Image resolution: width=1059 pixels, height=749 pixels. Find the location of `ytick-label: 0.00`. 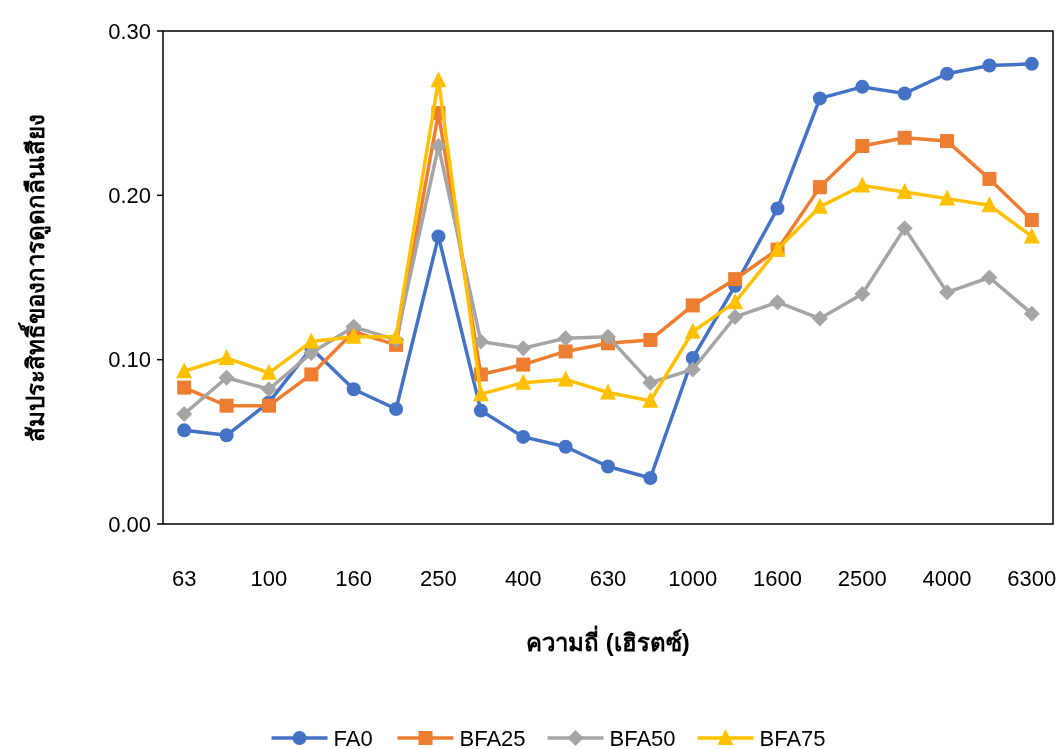

ytick-label: 0.00 is located at coordinates (129, 524).